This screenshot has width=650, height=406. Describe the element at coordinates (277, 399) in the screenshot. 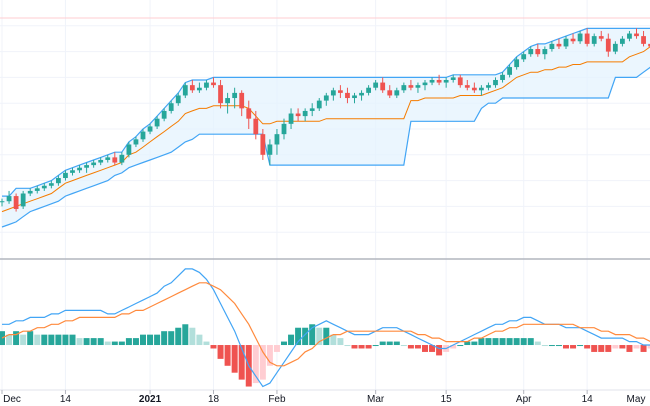

I see `x-tick-label: Feb` at that location.